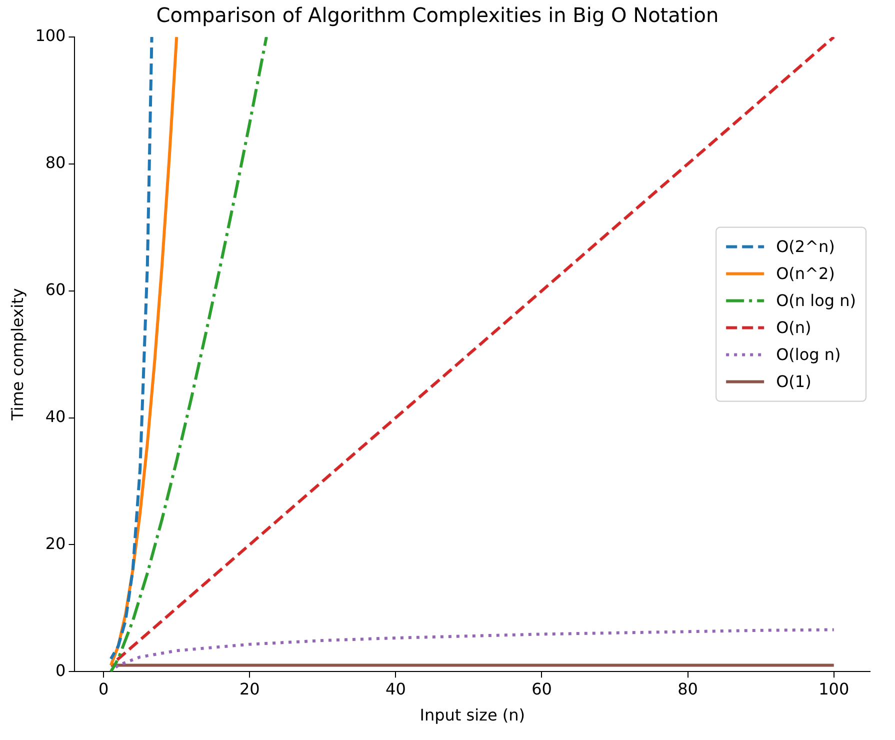 Image resolution: width=895 pixels, height=740 pixels. I want to click on line-series, so click(131, 348).